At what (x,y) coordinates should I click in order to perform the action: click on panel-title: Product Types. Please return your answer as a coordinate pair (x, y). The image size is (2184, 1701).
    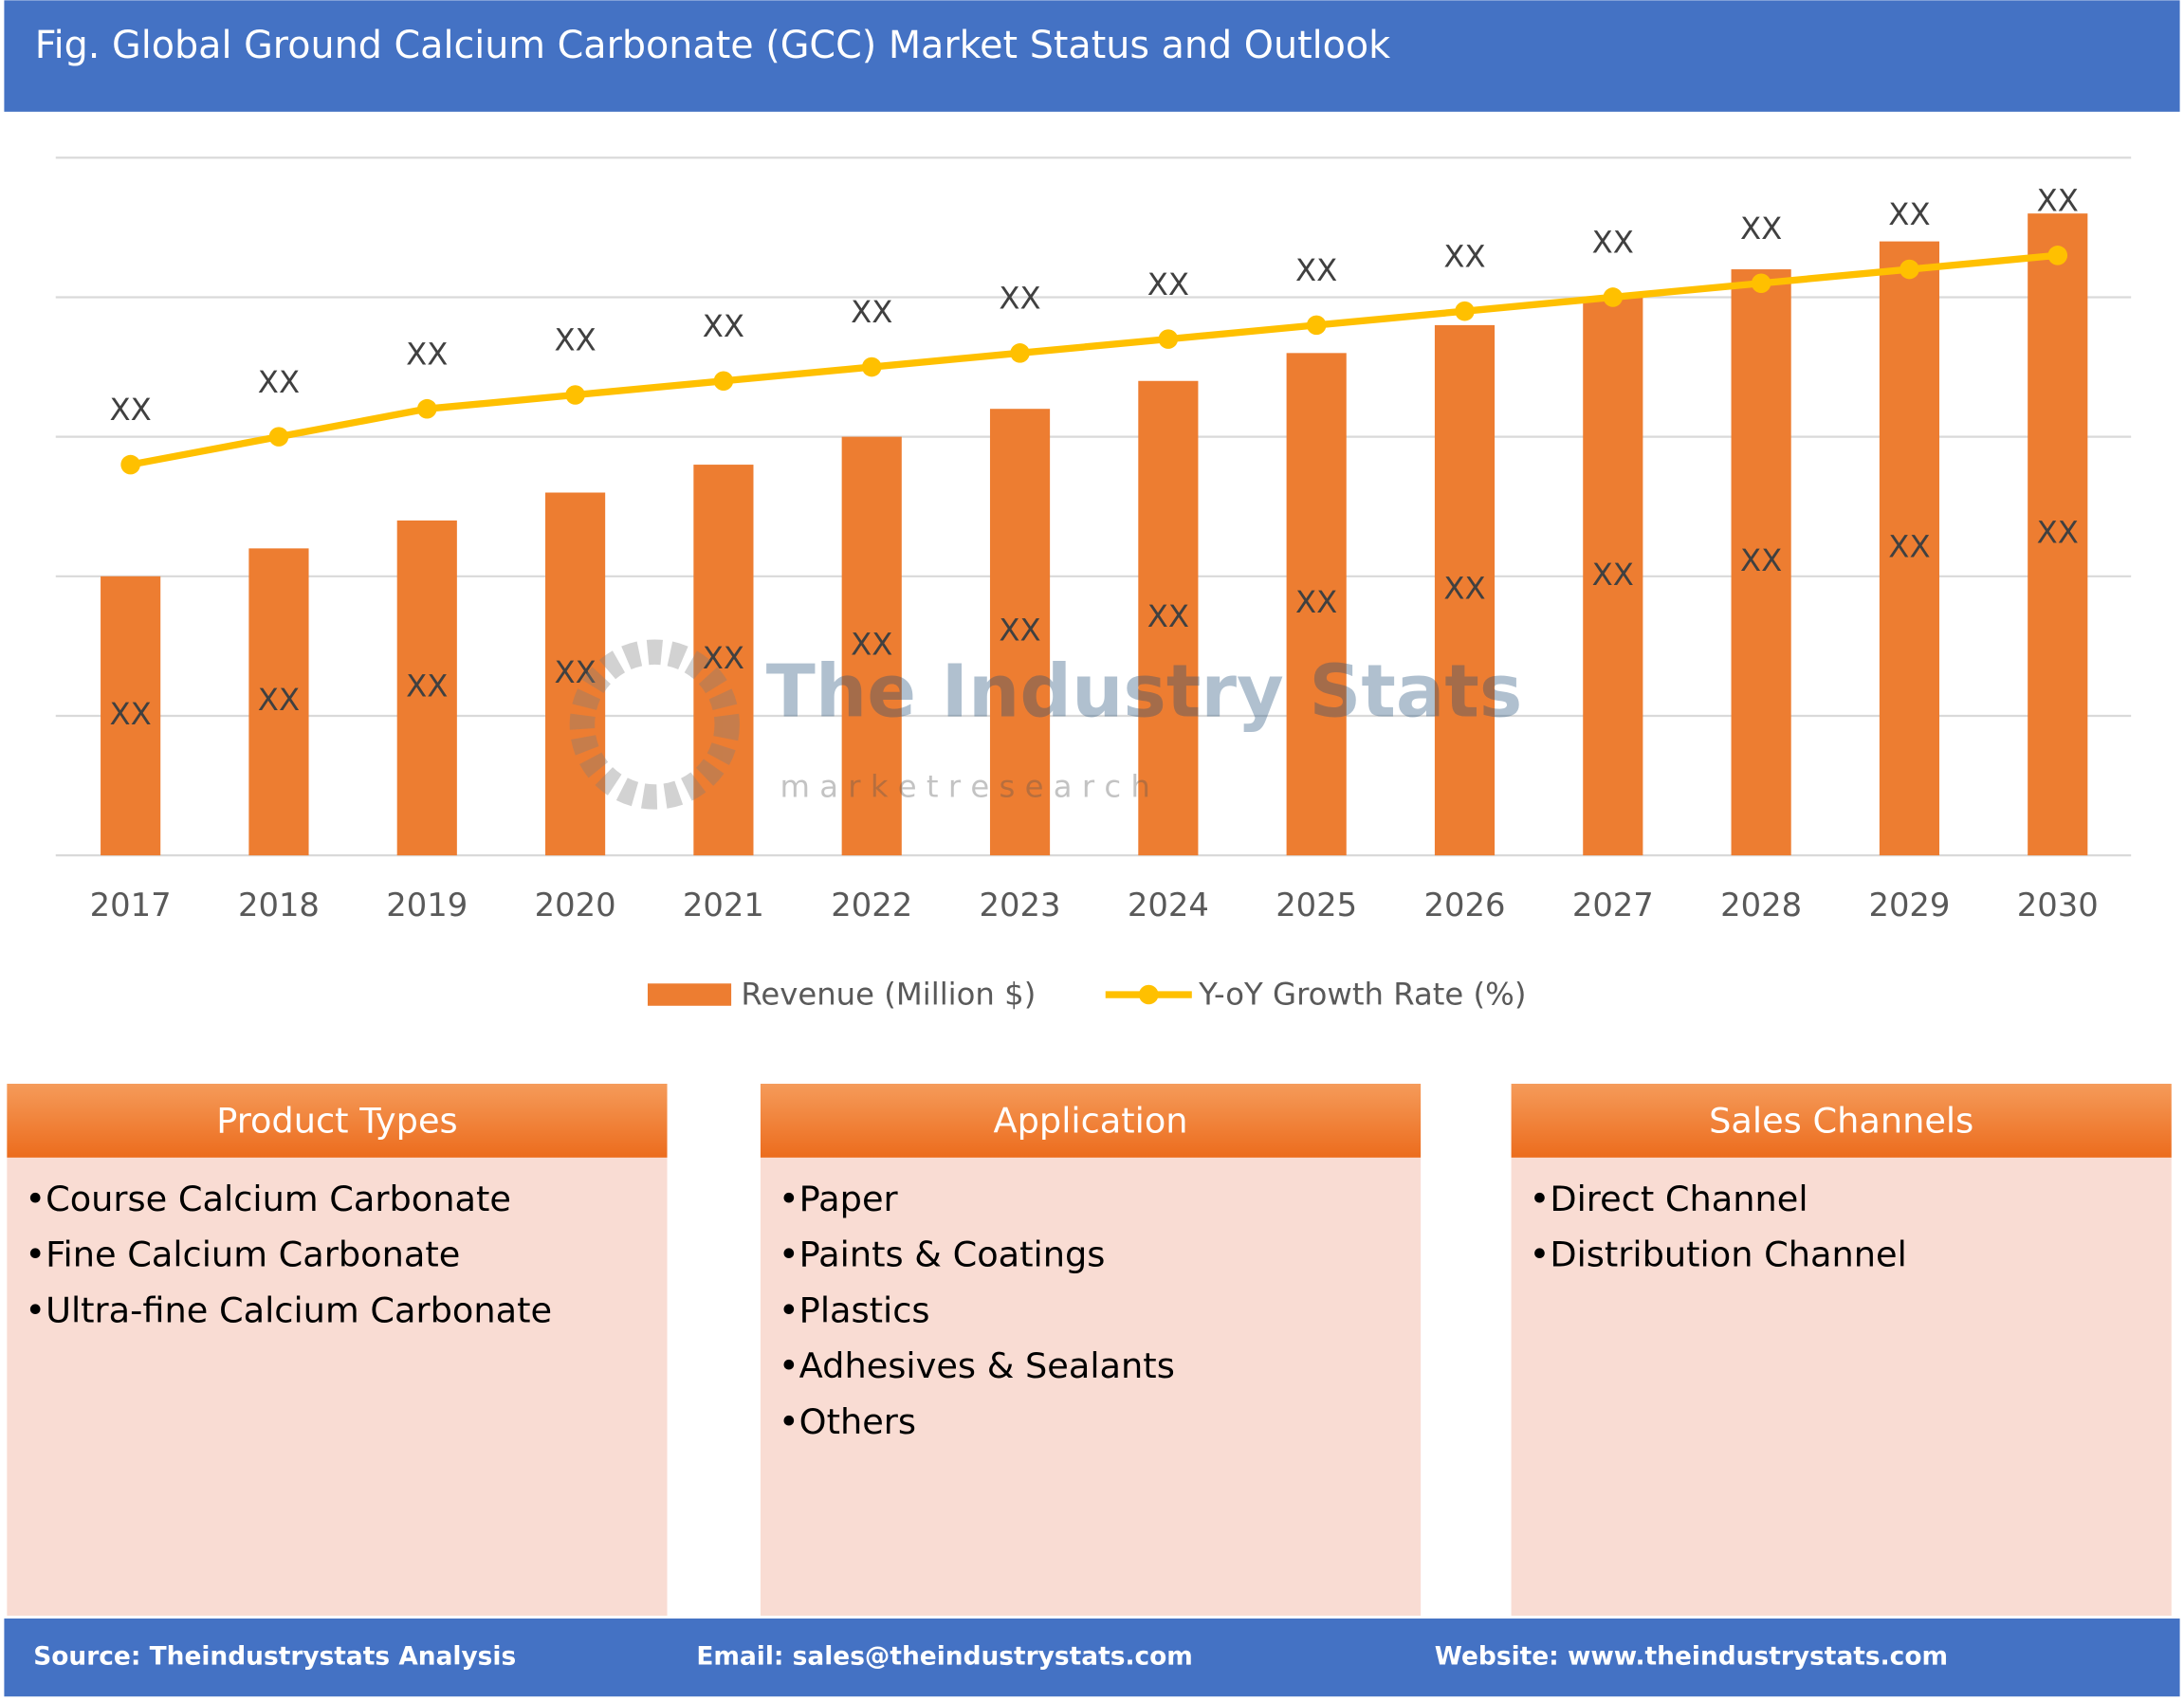
    Looking at the image, I should click on (336, 1121).